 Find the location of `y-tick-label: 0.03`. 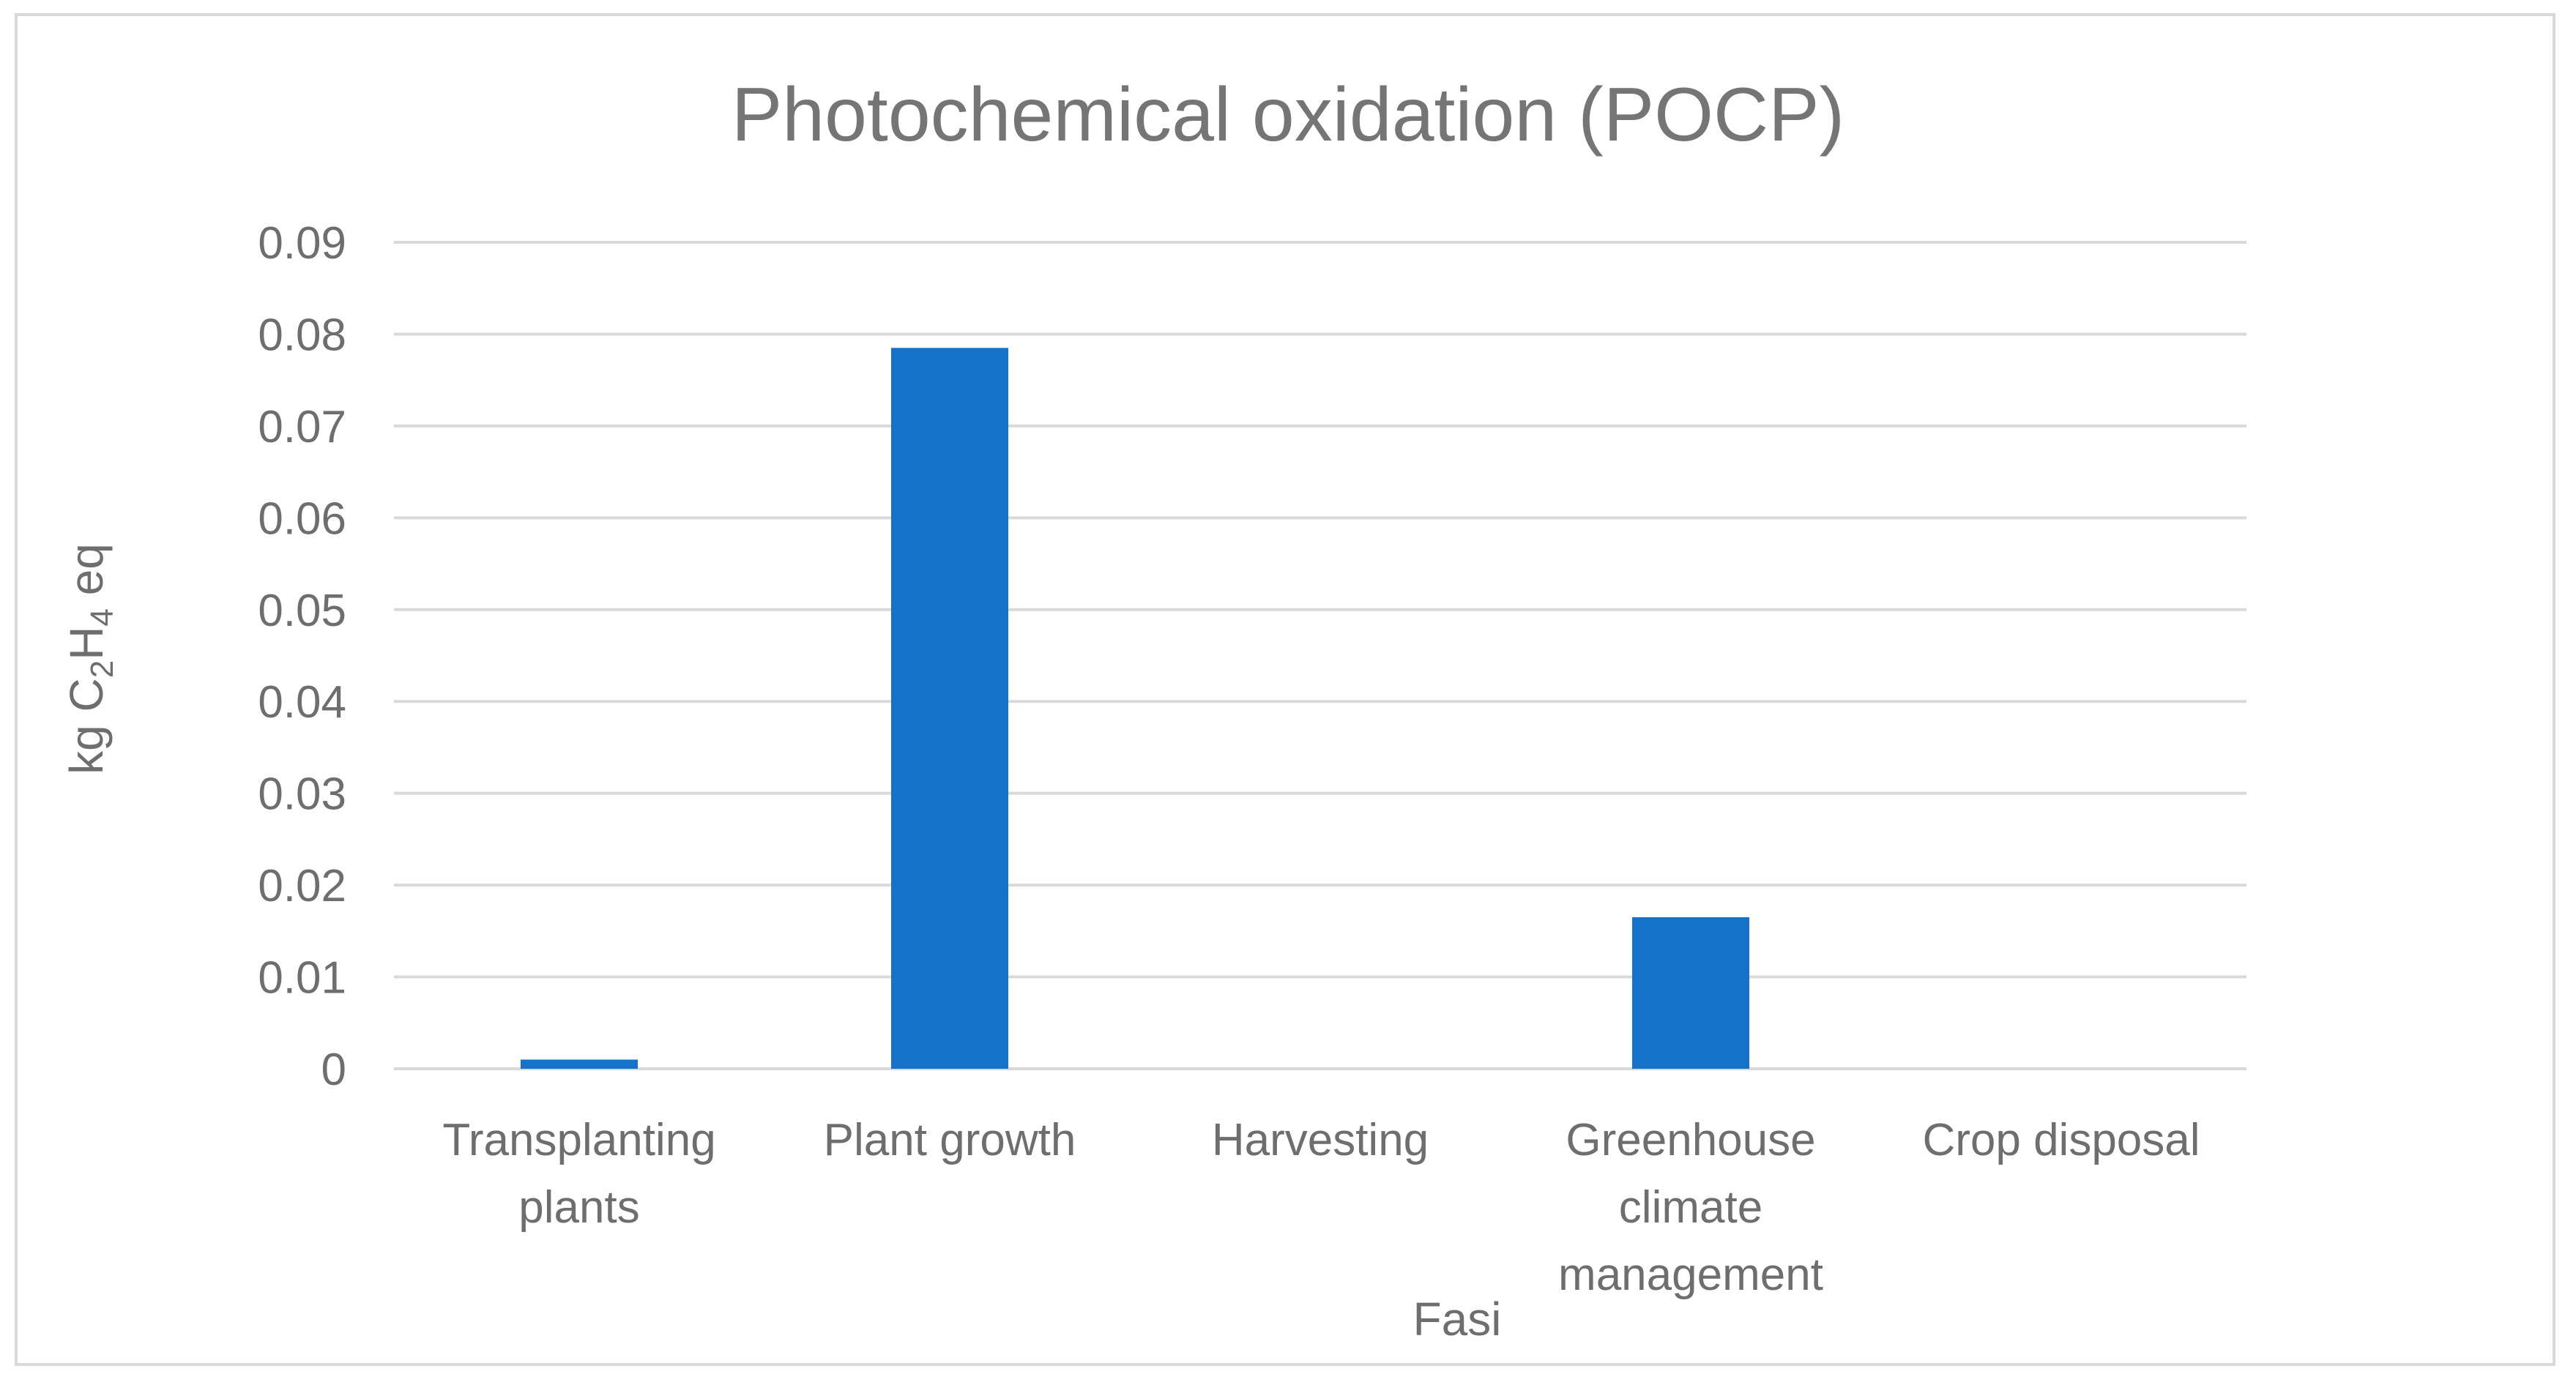

y-tick-label: 0.03 is located at coordinates (302, 794).